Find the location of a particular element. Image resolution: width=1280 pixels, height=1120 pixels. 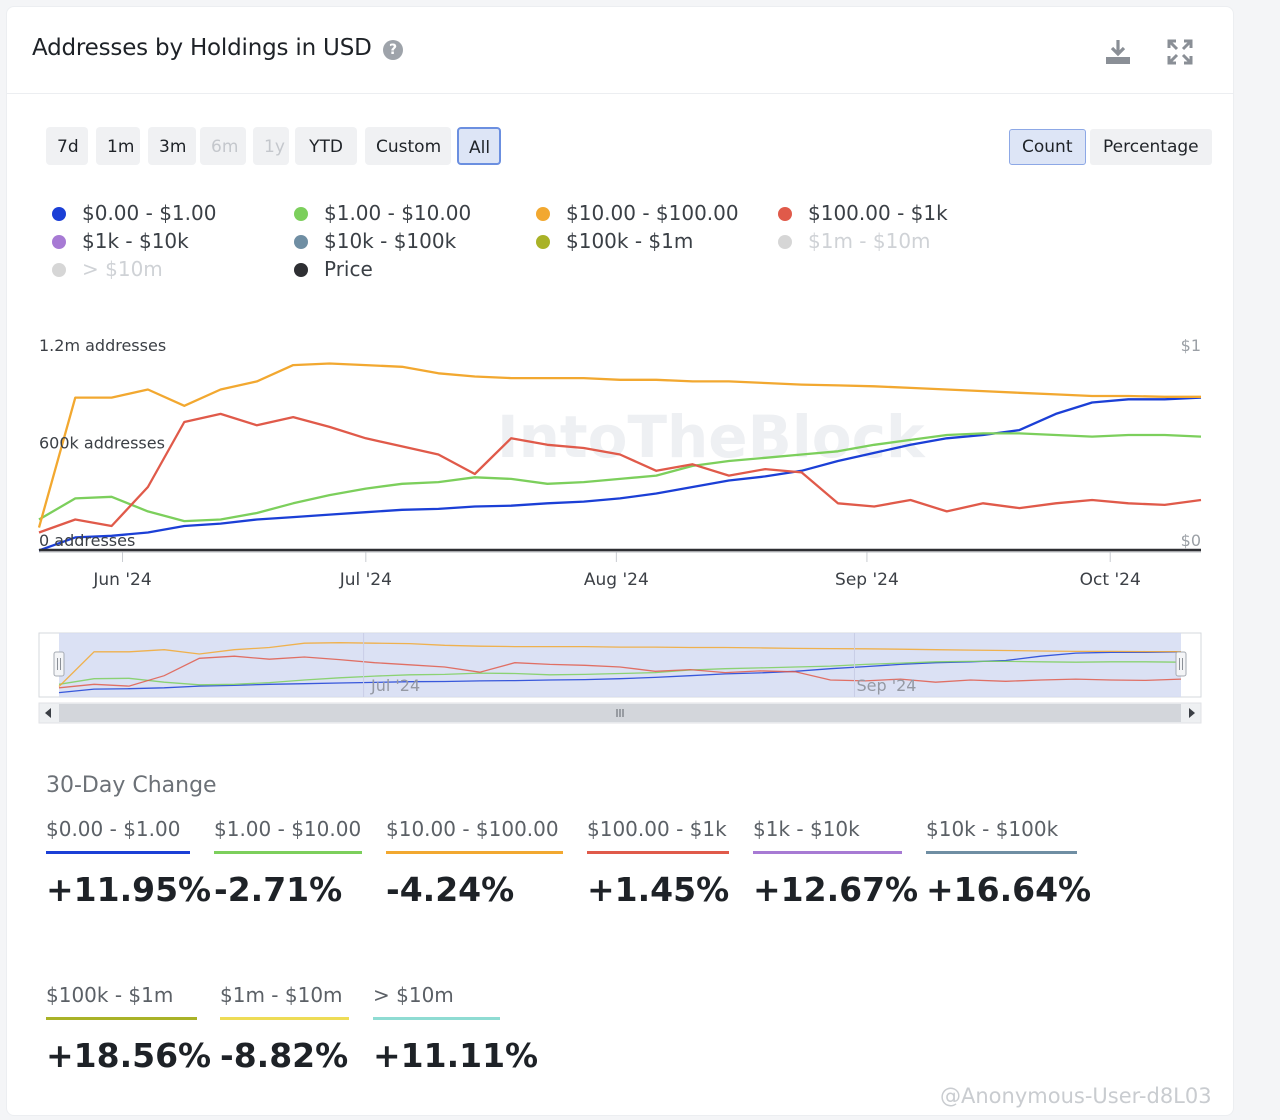

range-all-button: All is located at coordinates (479, 146).